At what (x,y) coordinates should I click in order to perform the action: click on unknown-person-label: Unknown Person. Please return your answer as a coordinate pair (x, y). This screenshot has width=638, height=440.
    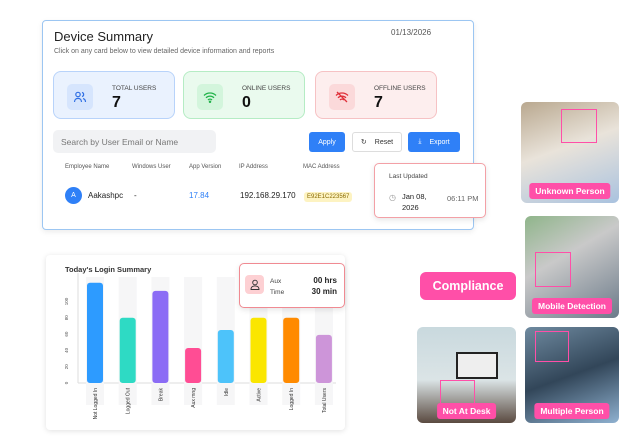
    Looking at the image, I should click on (570, 191).